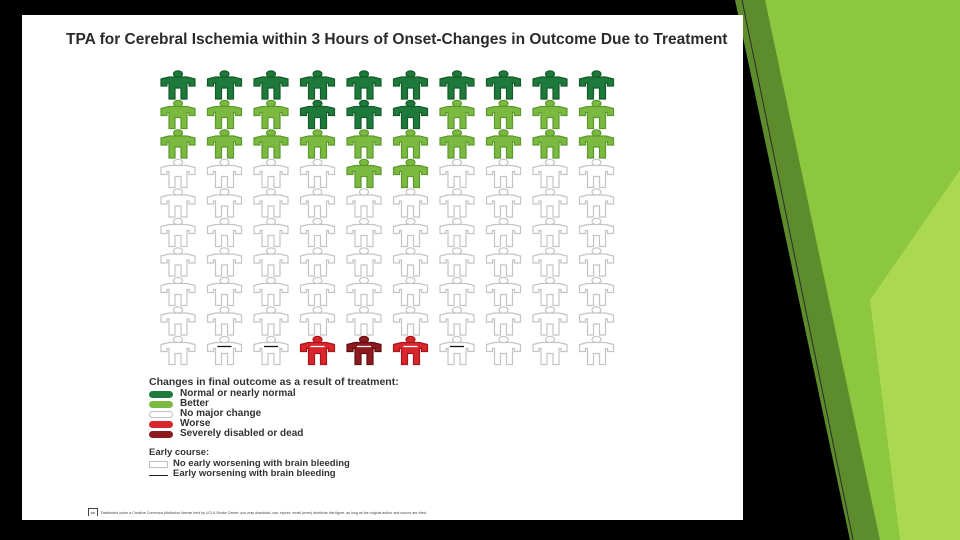  Describe the element at coordinates (161, 424) in the screenshot. I see `legend-swatch-worse` at that location.